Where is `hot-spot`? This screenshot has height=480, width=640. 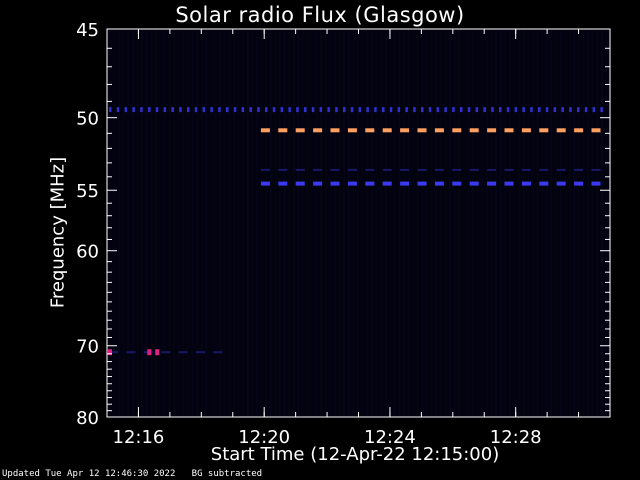
hot-spot is located at coordinates (149, 352).